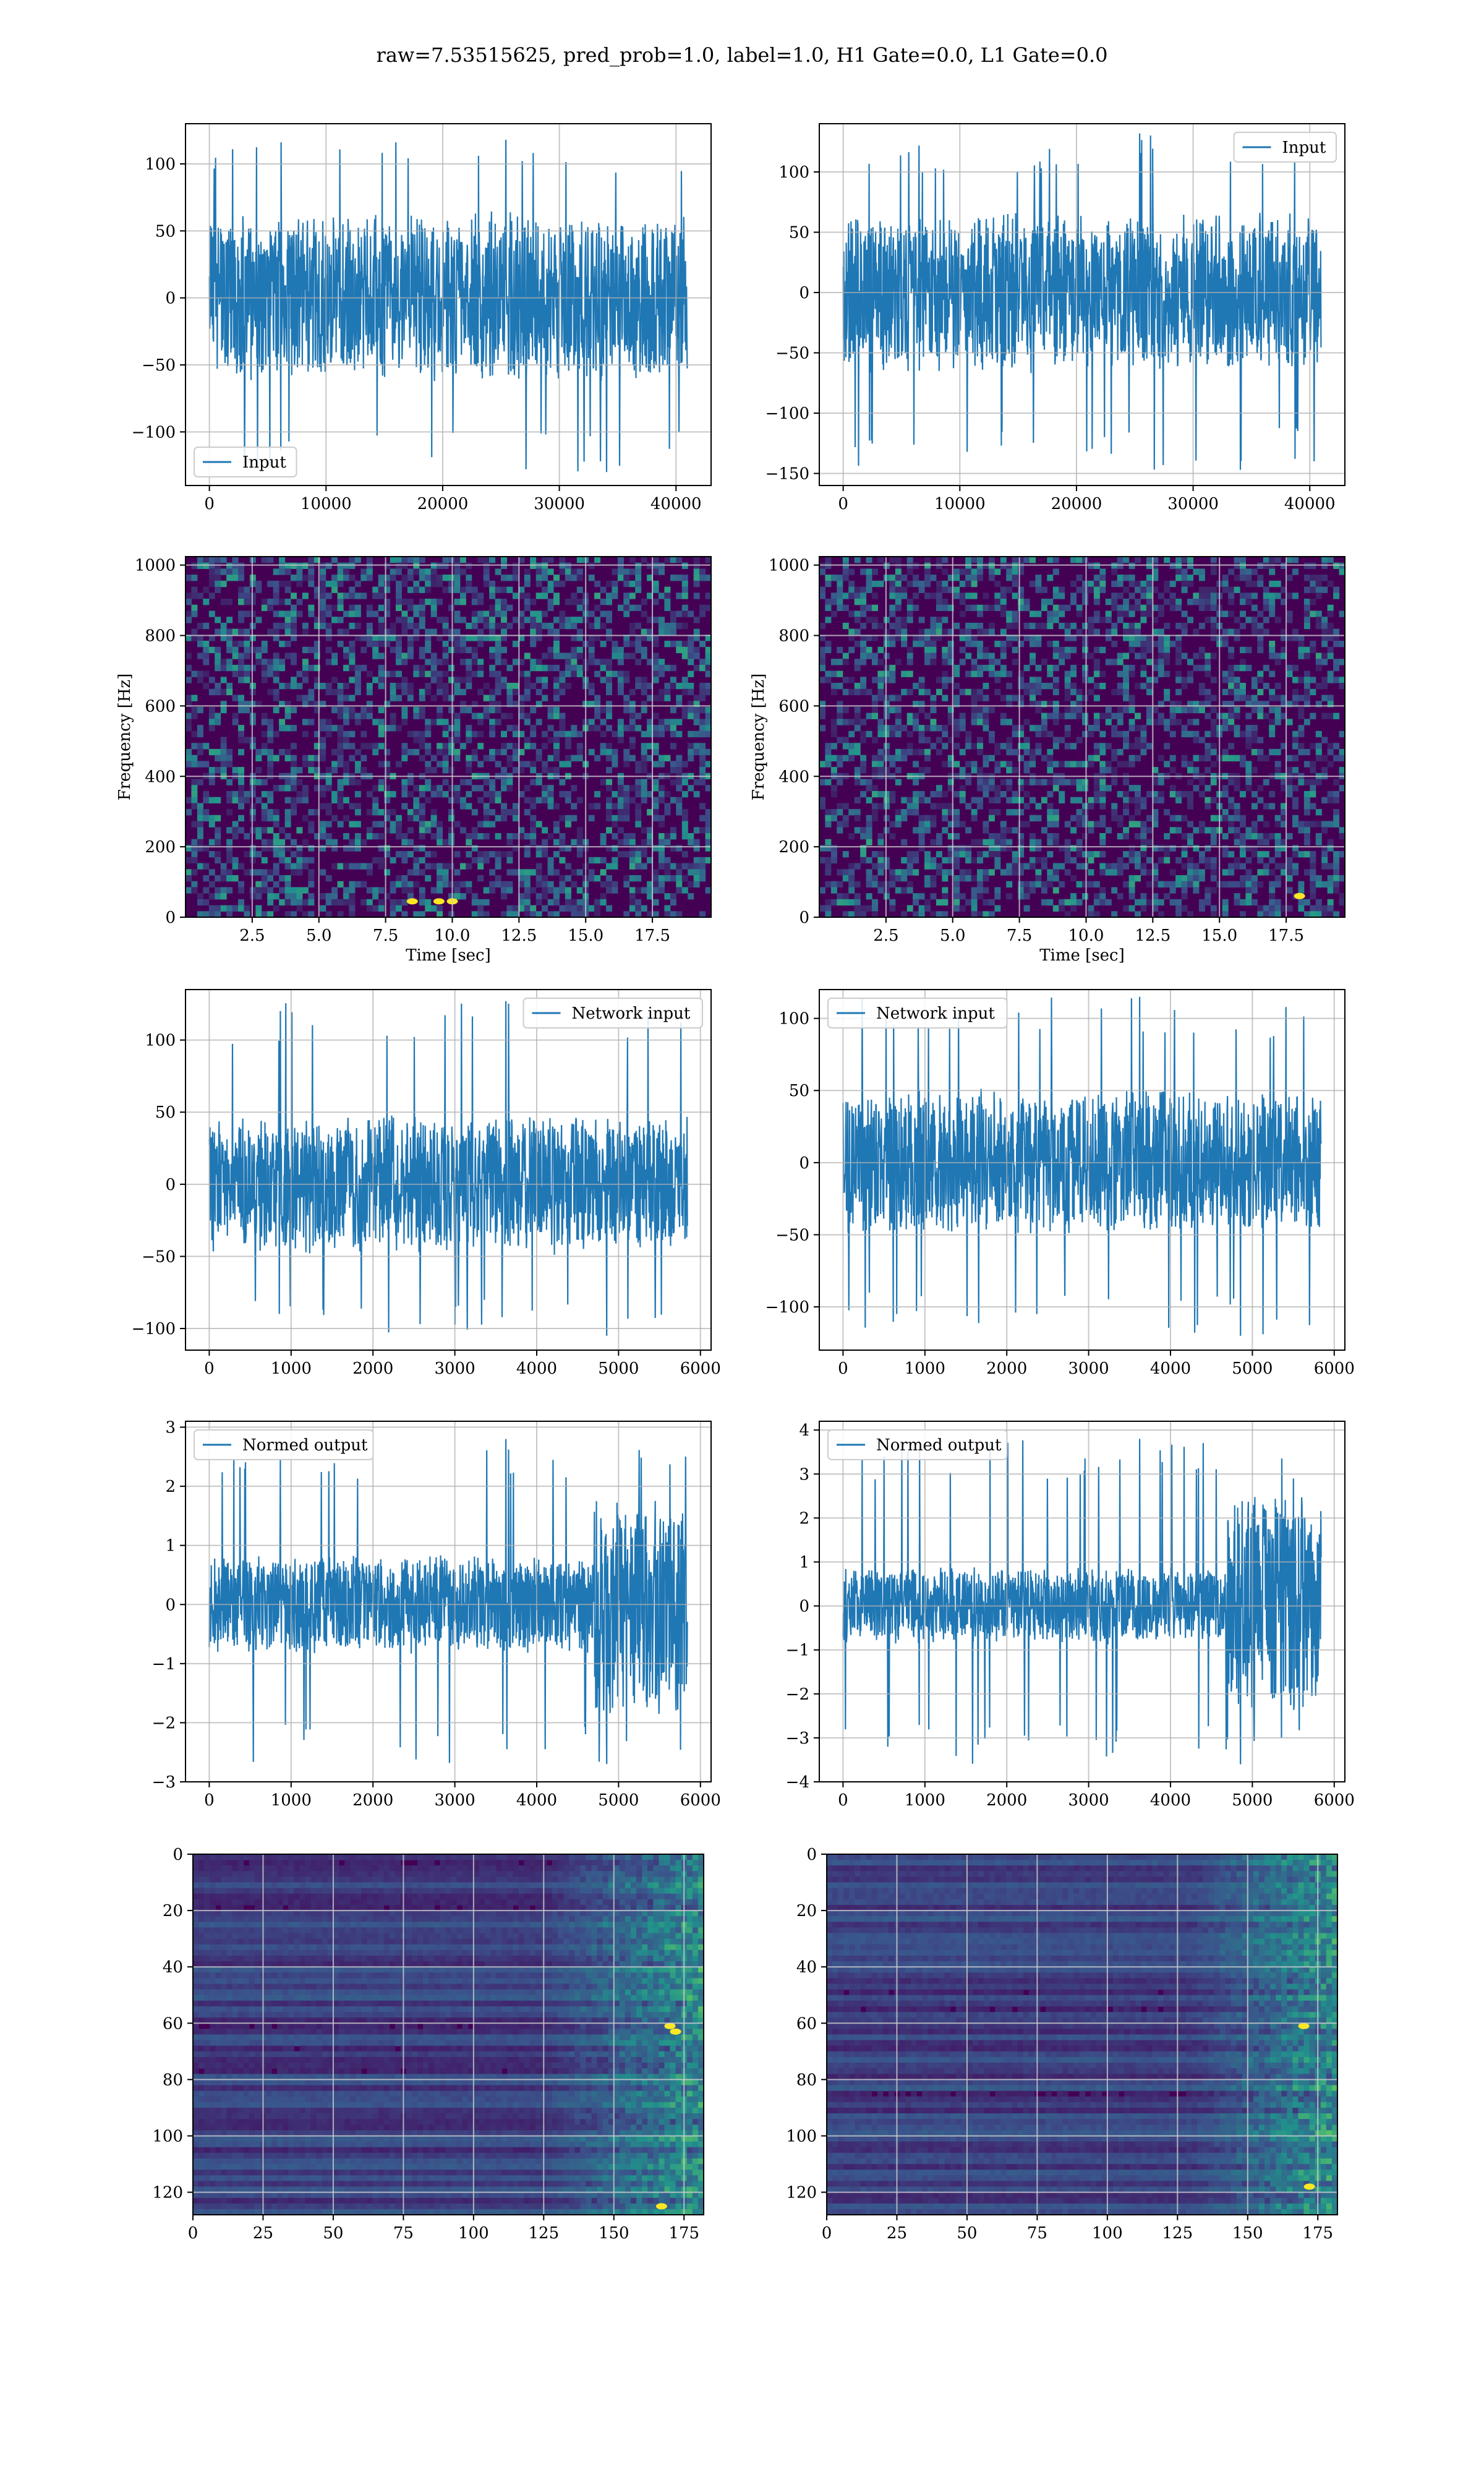 This screenshot has height=2477, width=1484. What do you see at coordinates (245, 462) in the screenshot?
I see `h1-input-legend: Input` at bounding box center [245, 462].